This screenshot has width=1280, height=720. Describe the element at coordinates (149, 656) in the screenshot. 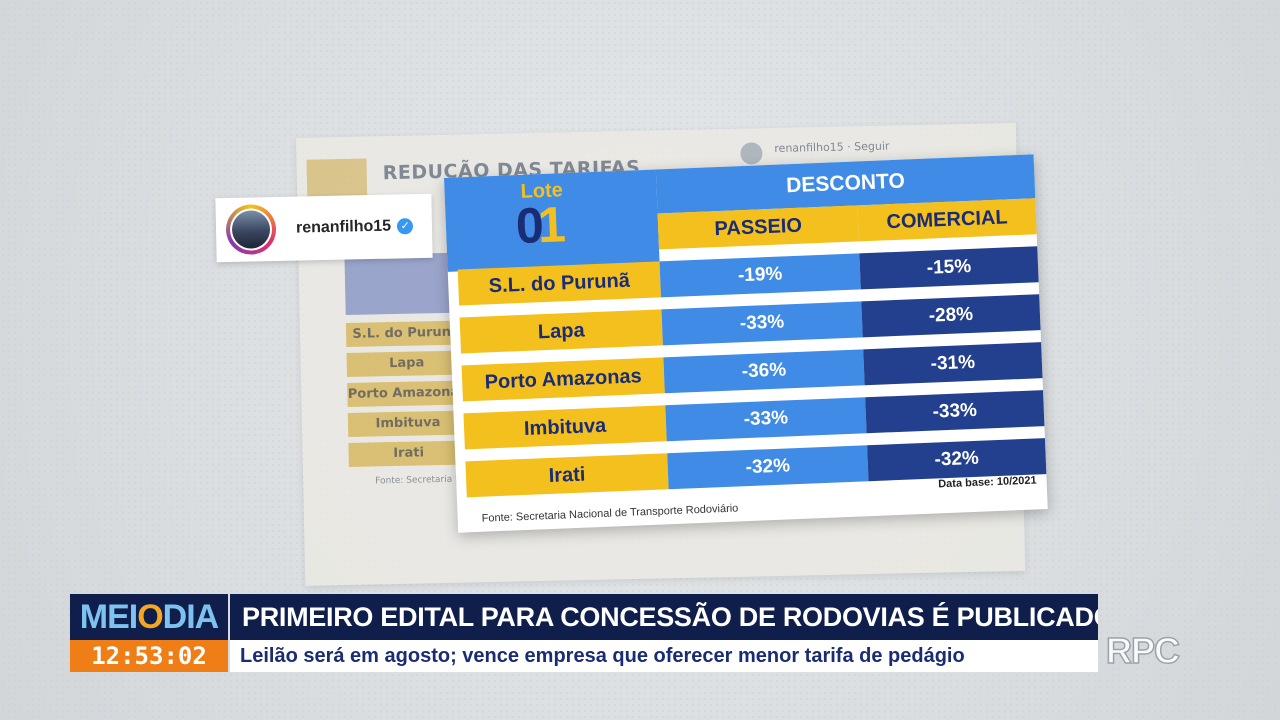

I see `clock: 12:53:02` at that location.